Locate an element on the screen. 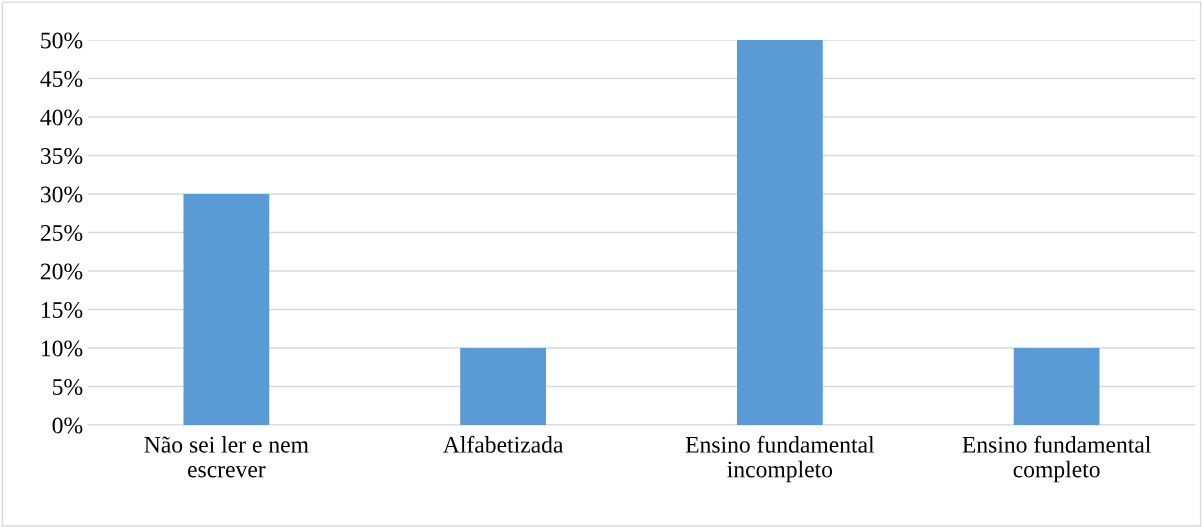 The image size is (1203, 527). x-tick-label: Ensino fundamental completo is located at coordinates (1056, 459).